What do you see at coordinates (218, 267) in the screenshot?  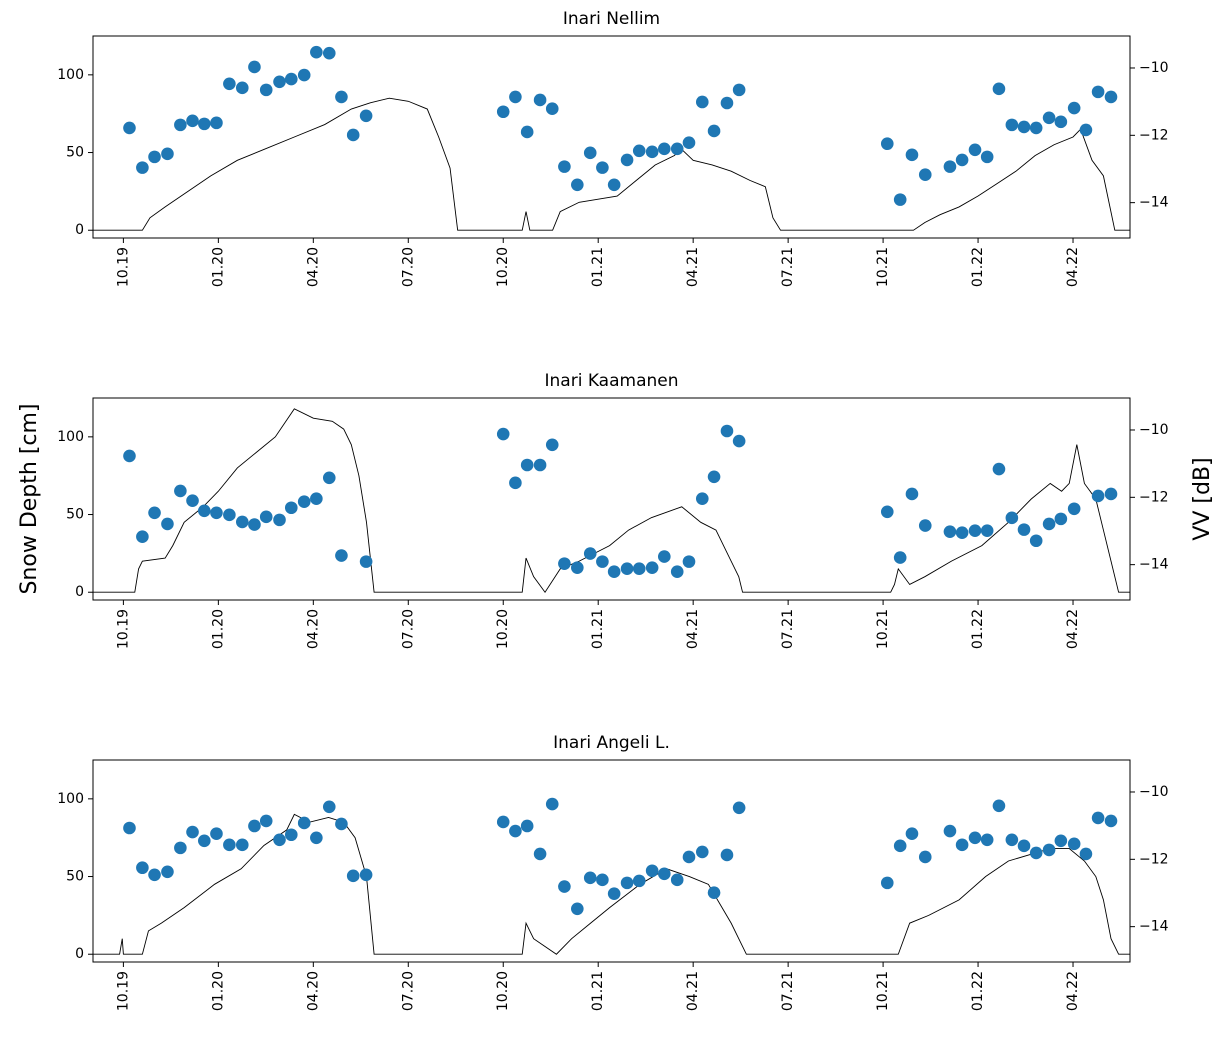 I see `x-tick-label: 01.20` at bounding box center [218, 267].